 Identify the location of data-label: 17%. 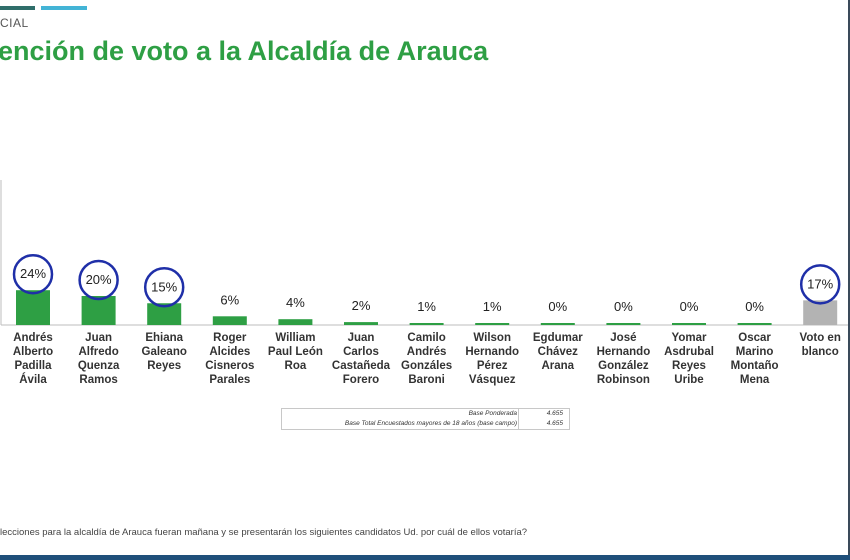
(820, 283).